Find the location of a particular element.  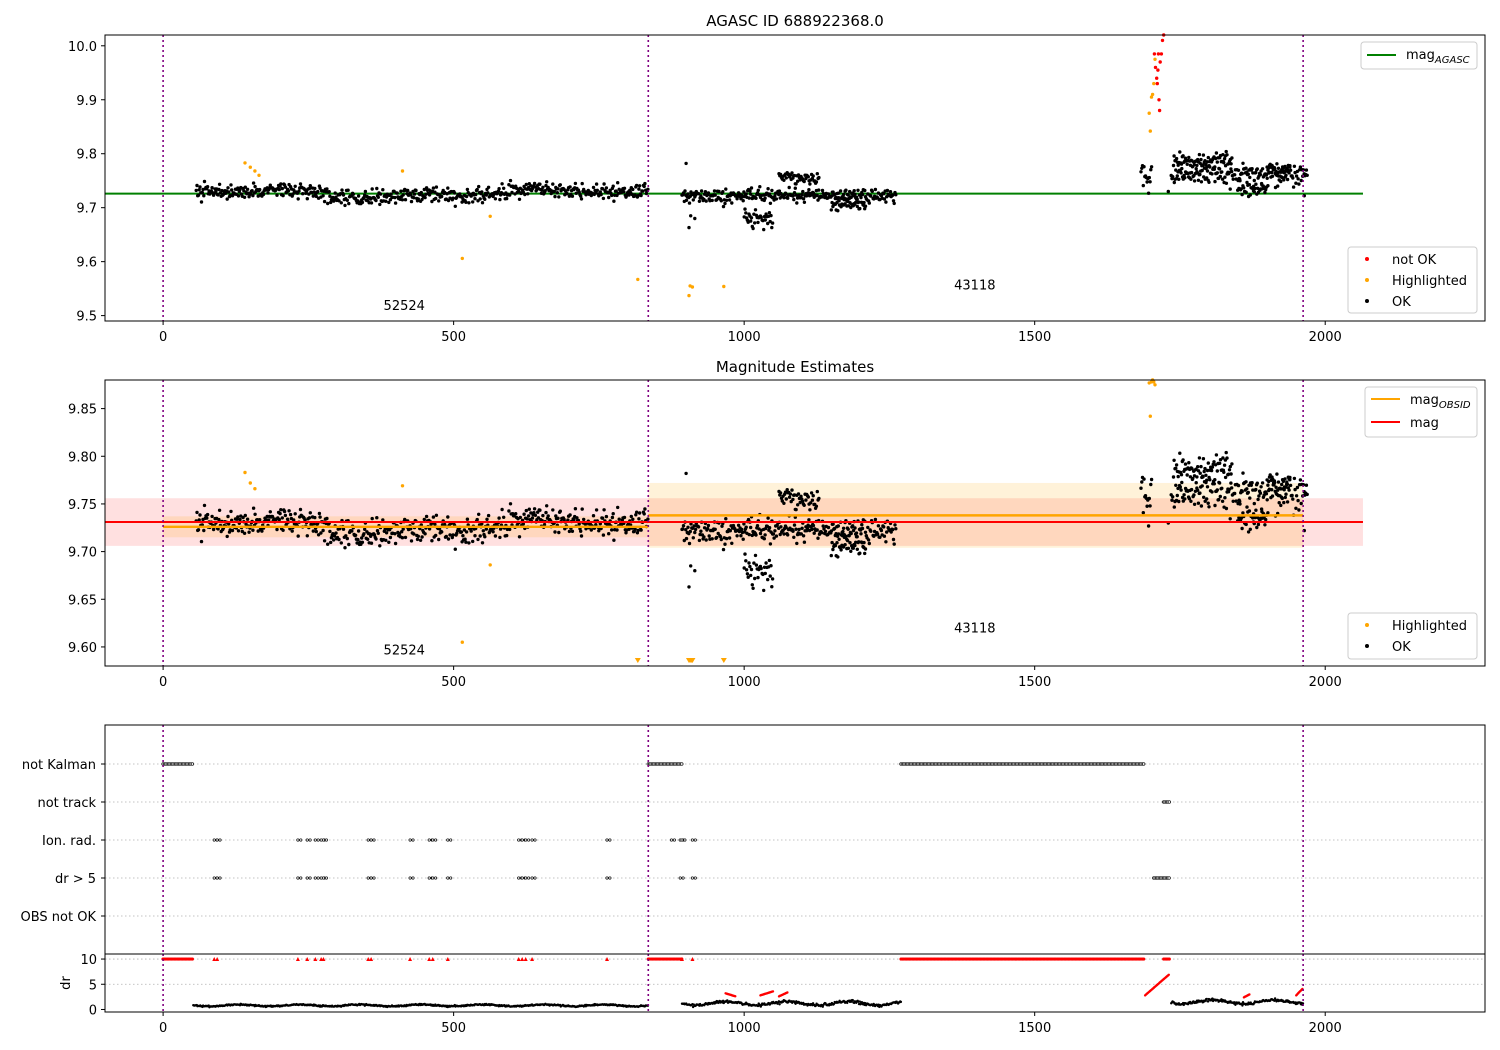

p2-xtick-label: 1000 is located at coordinates (744, 682).